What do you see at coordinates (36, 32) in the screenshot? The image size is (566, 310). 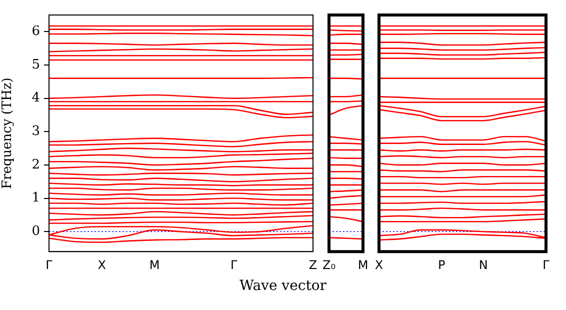 I see `y-tick-label: 6` at bounding box center [36, 32].